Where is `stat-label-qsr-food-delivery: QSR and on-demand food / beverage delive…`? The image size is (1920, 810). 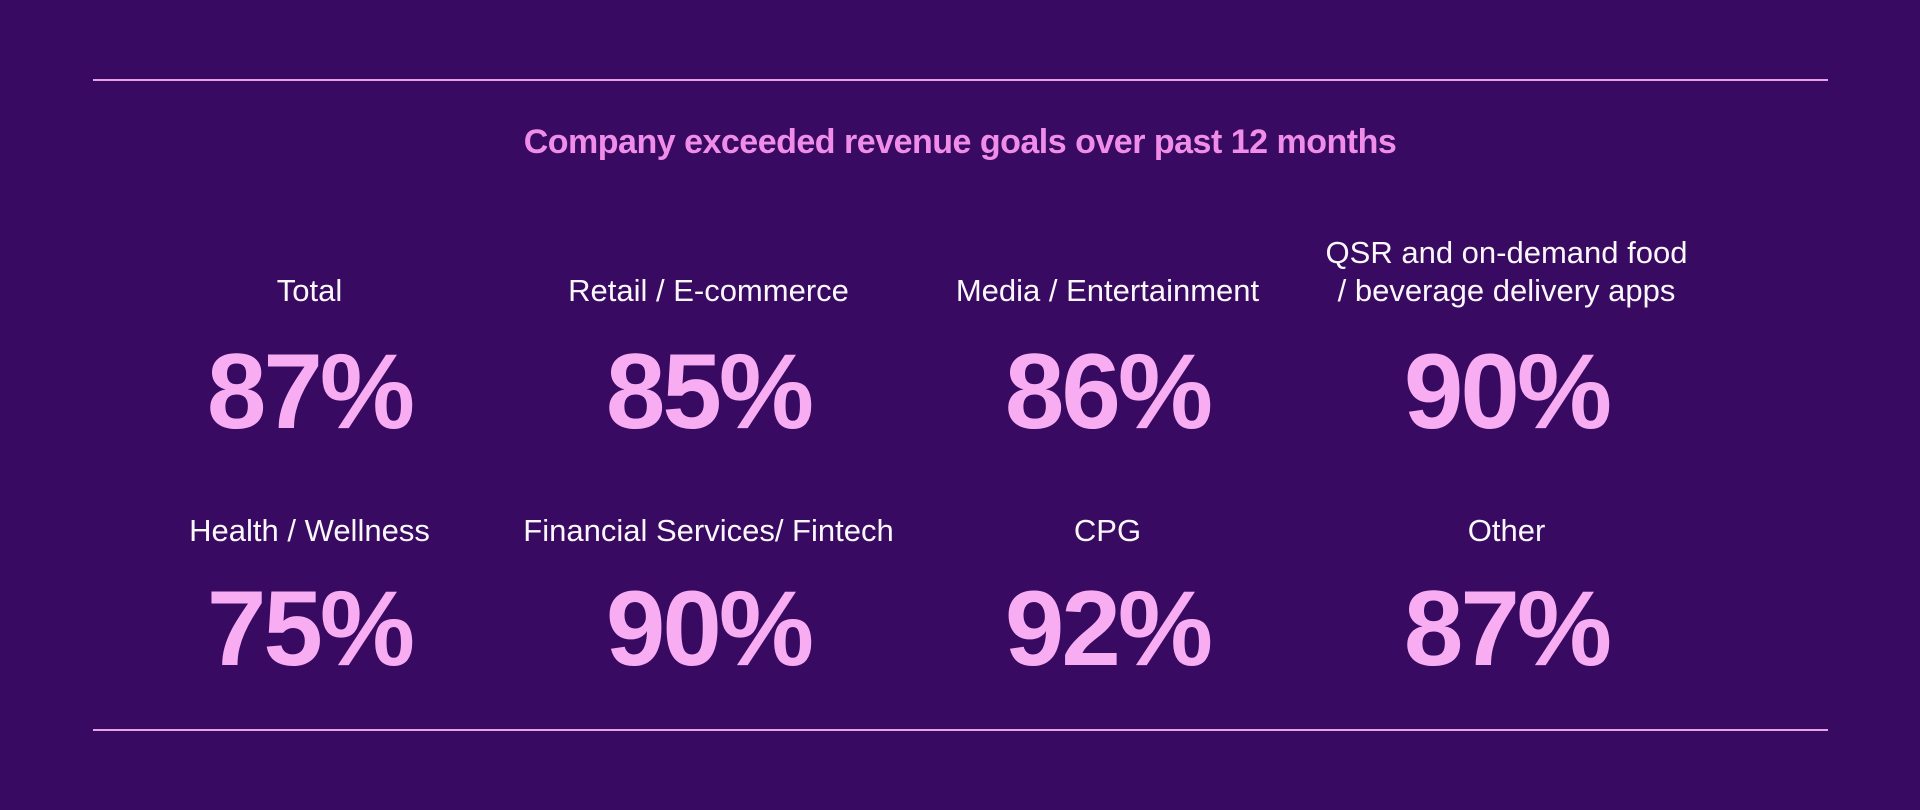 stat-label-qsr-food-delivery: QSR and on-demand food / beverage delive… is located at coordinates (1506, 271).